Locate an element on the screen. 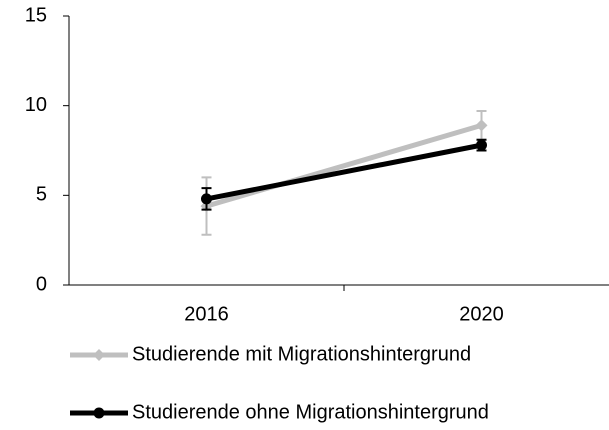  x-tick-label: 2020 is located at coordinates (481, 314).